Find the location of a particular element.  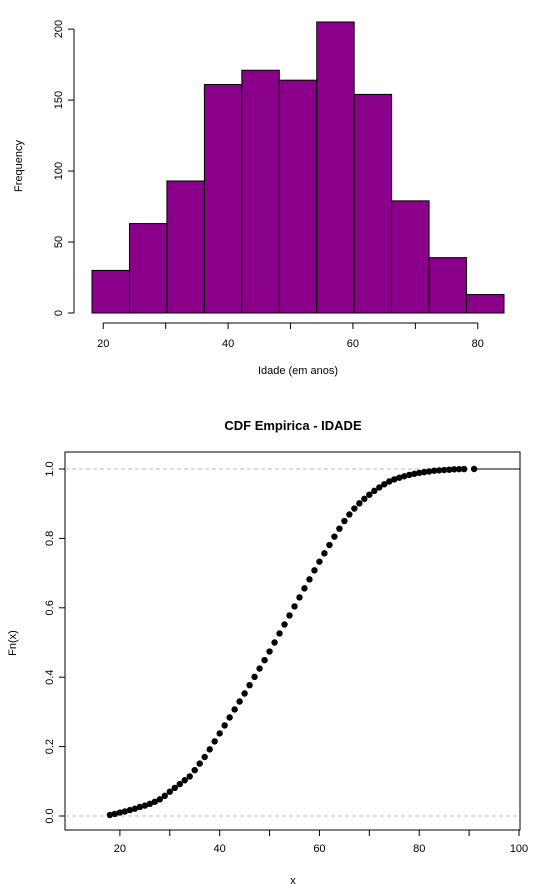

ecdf-y-tick-label: 0.8 is located at coordinates (50, 538).